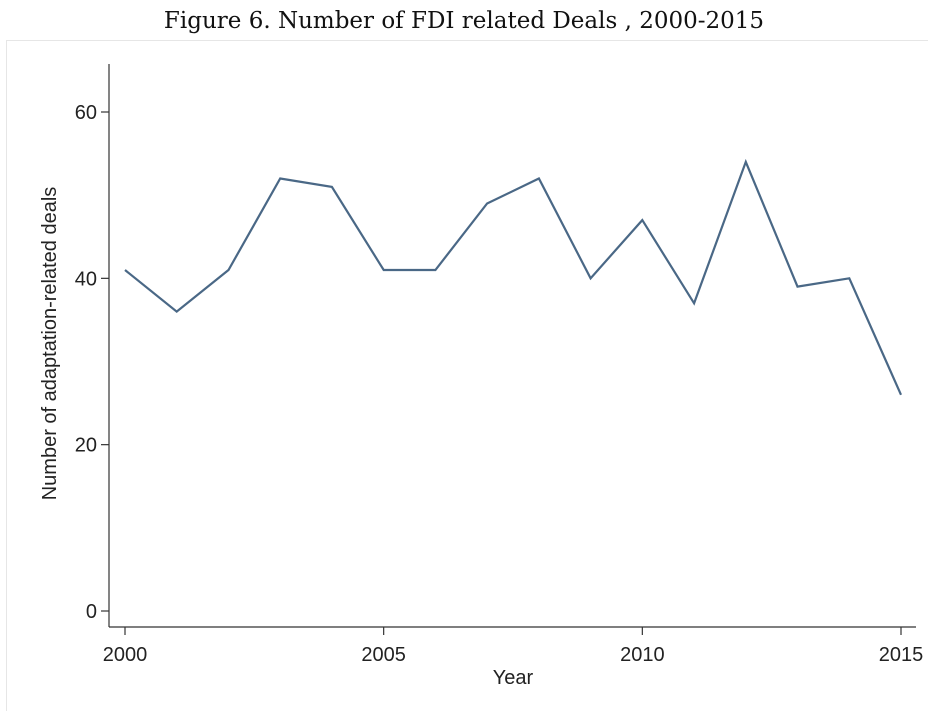  Describe the element at coordinates (513, 646) in the screenshot. I see `x-ticks: 2000 2005 2010 2015` at that location.